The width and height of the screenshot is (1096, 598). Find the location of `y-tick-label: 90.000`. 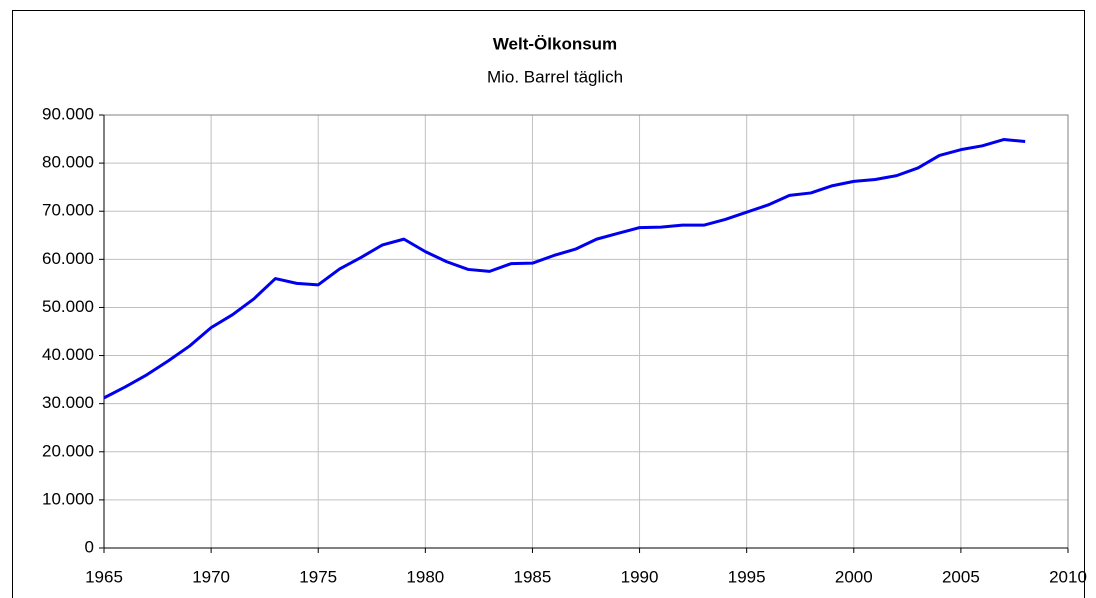

y-tick-label: 90.000 is located at coordinates (68, 113).